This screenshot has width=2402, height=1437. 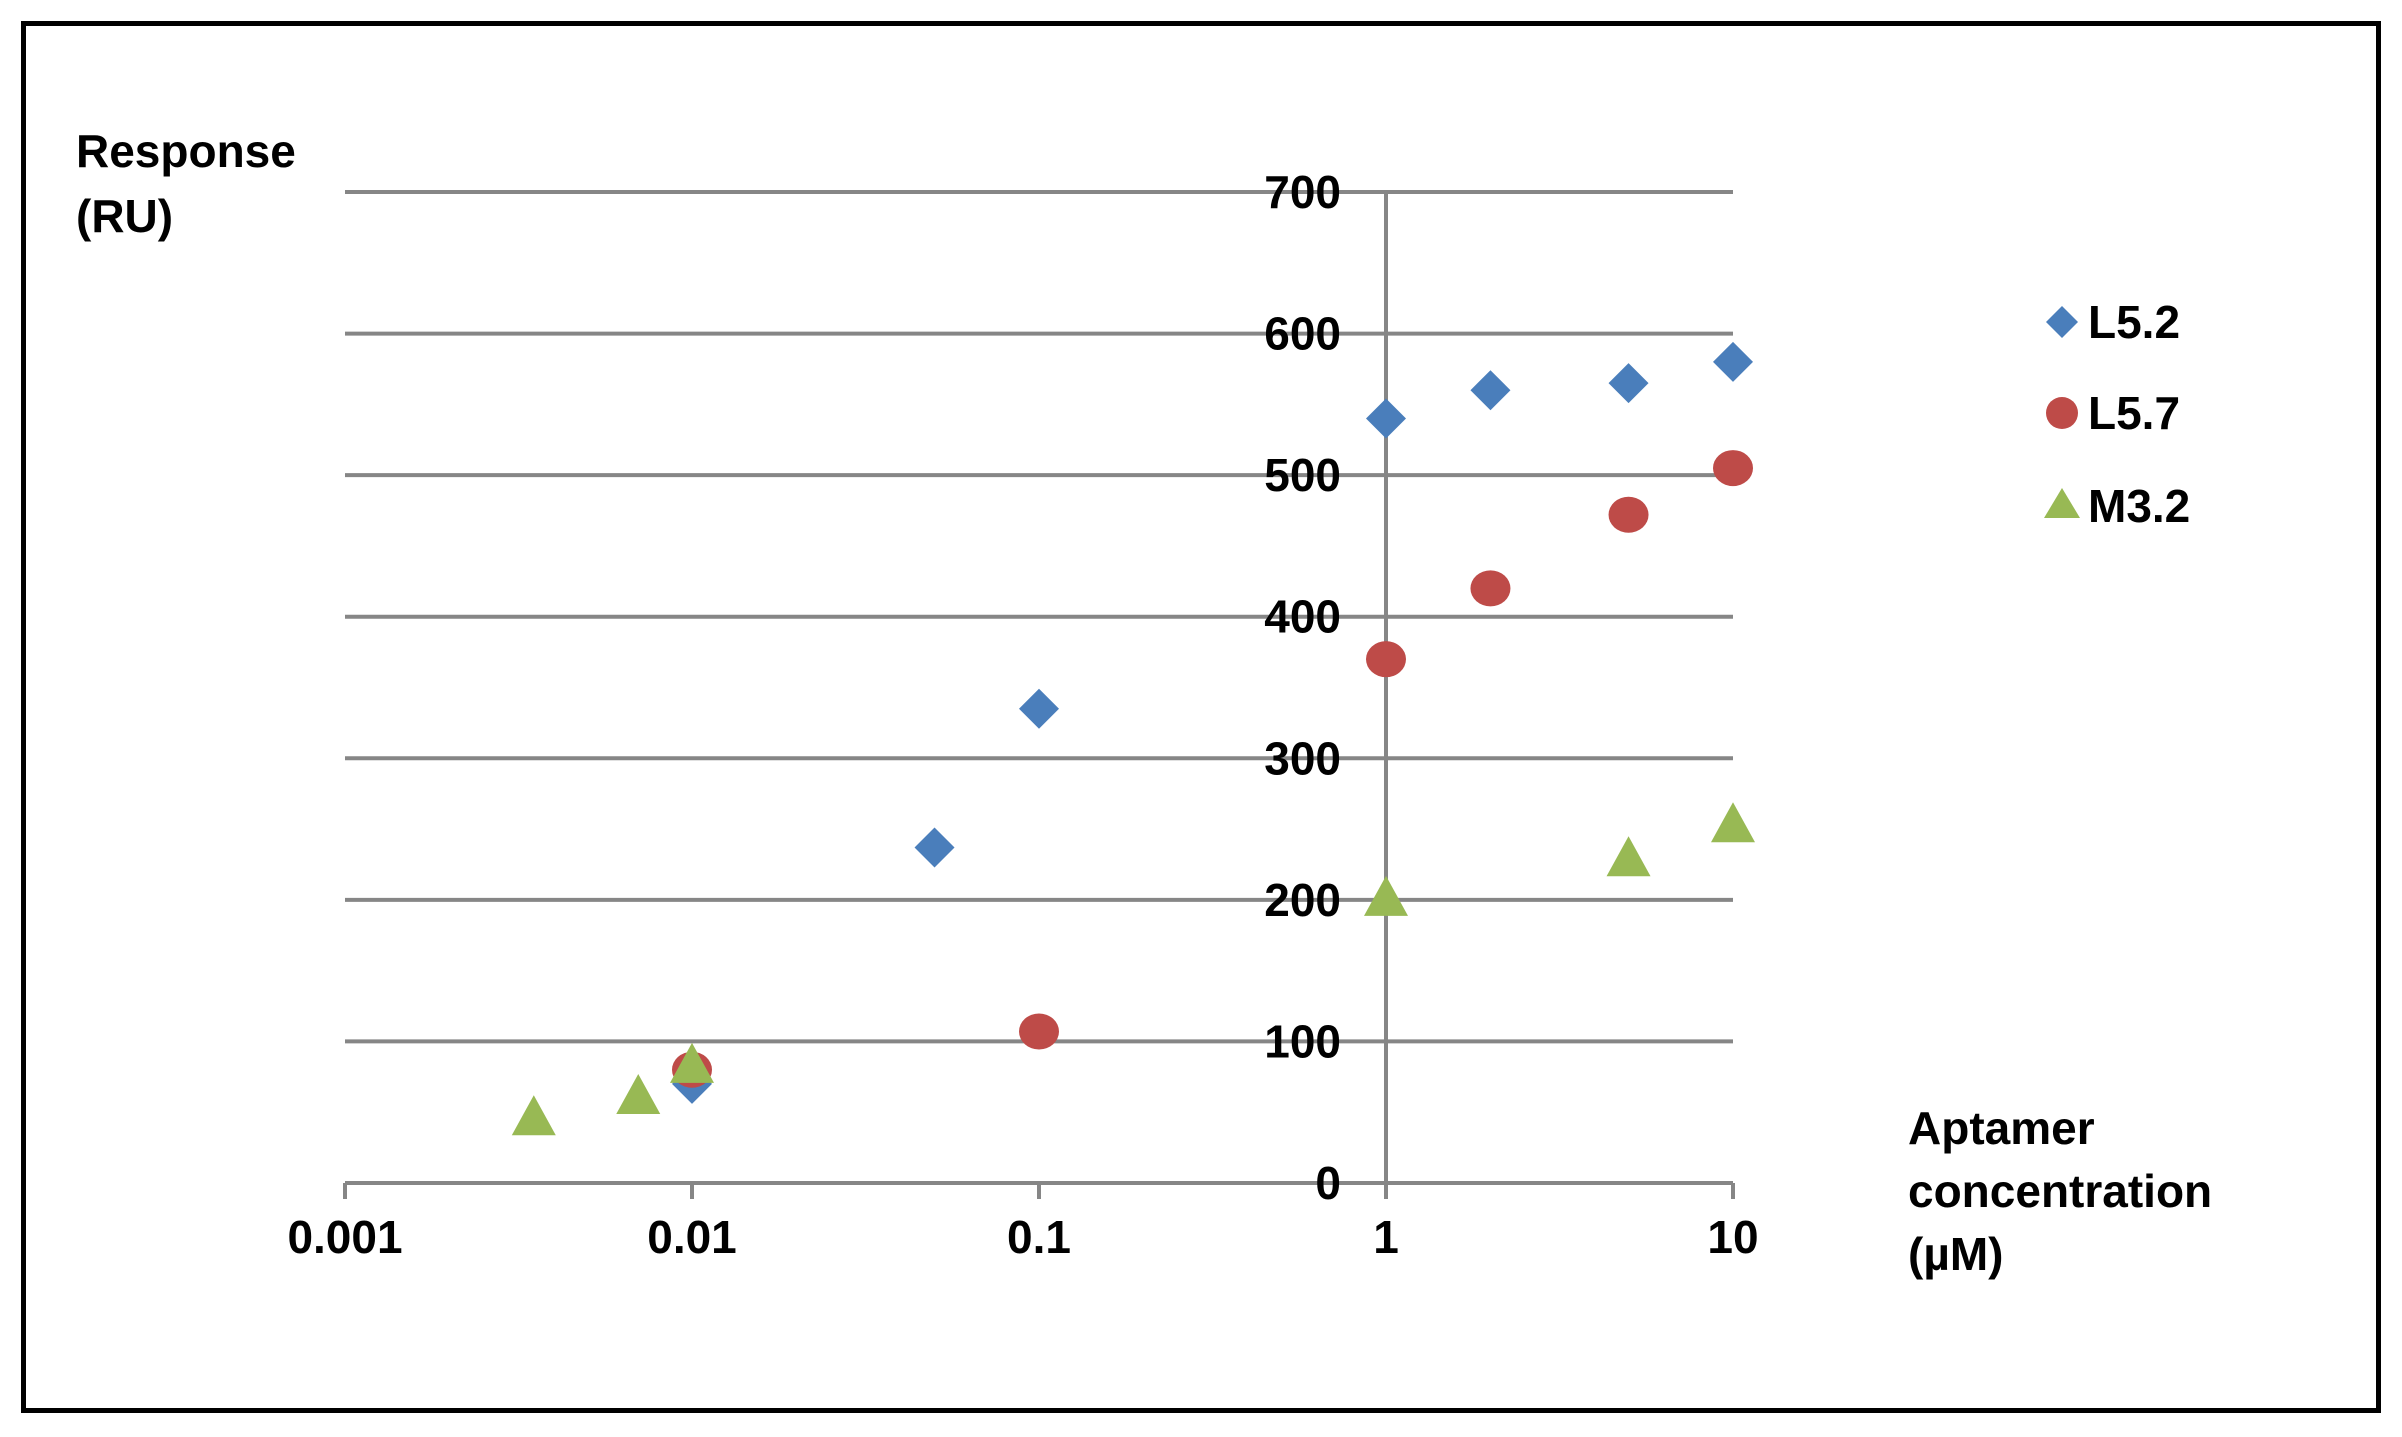 What do you see at coordinates (2001, 1128) in the screenshot?
I see `x-axis-label-line-1: Aptamer` at bounding box center [2001, 1128].